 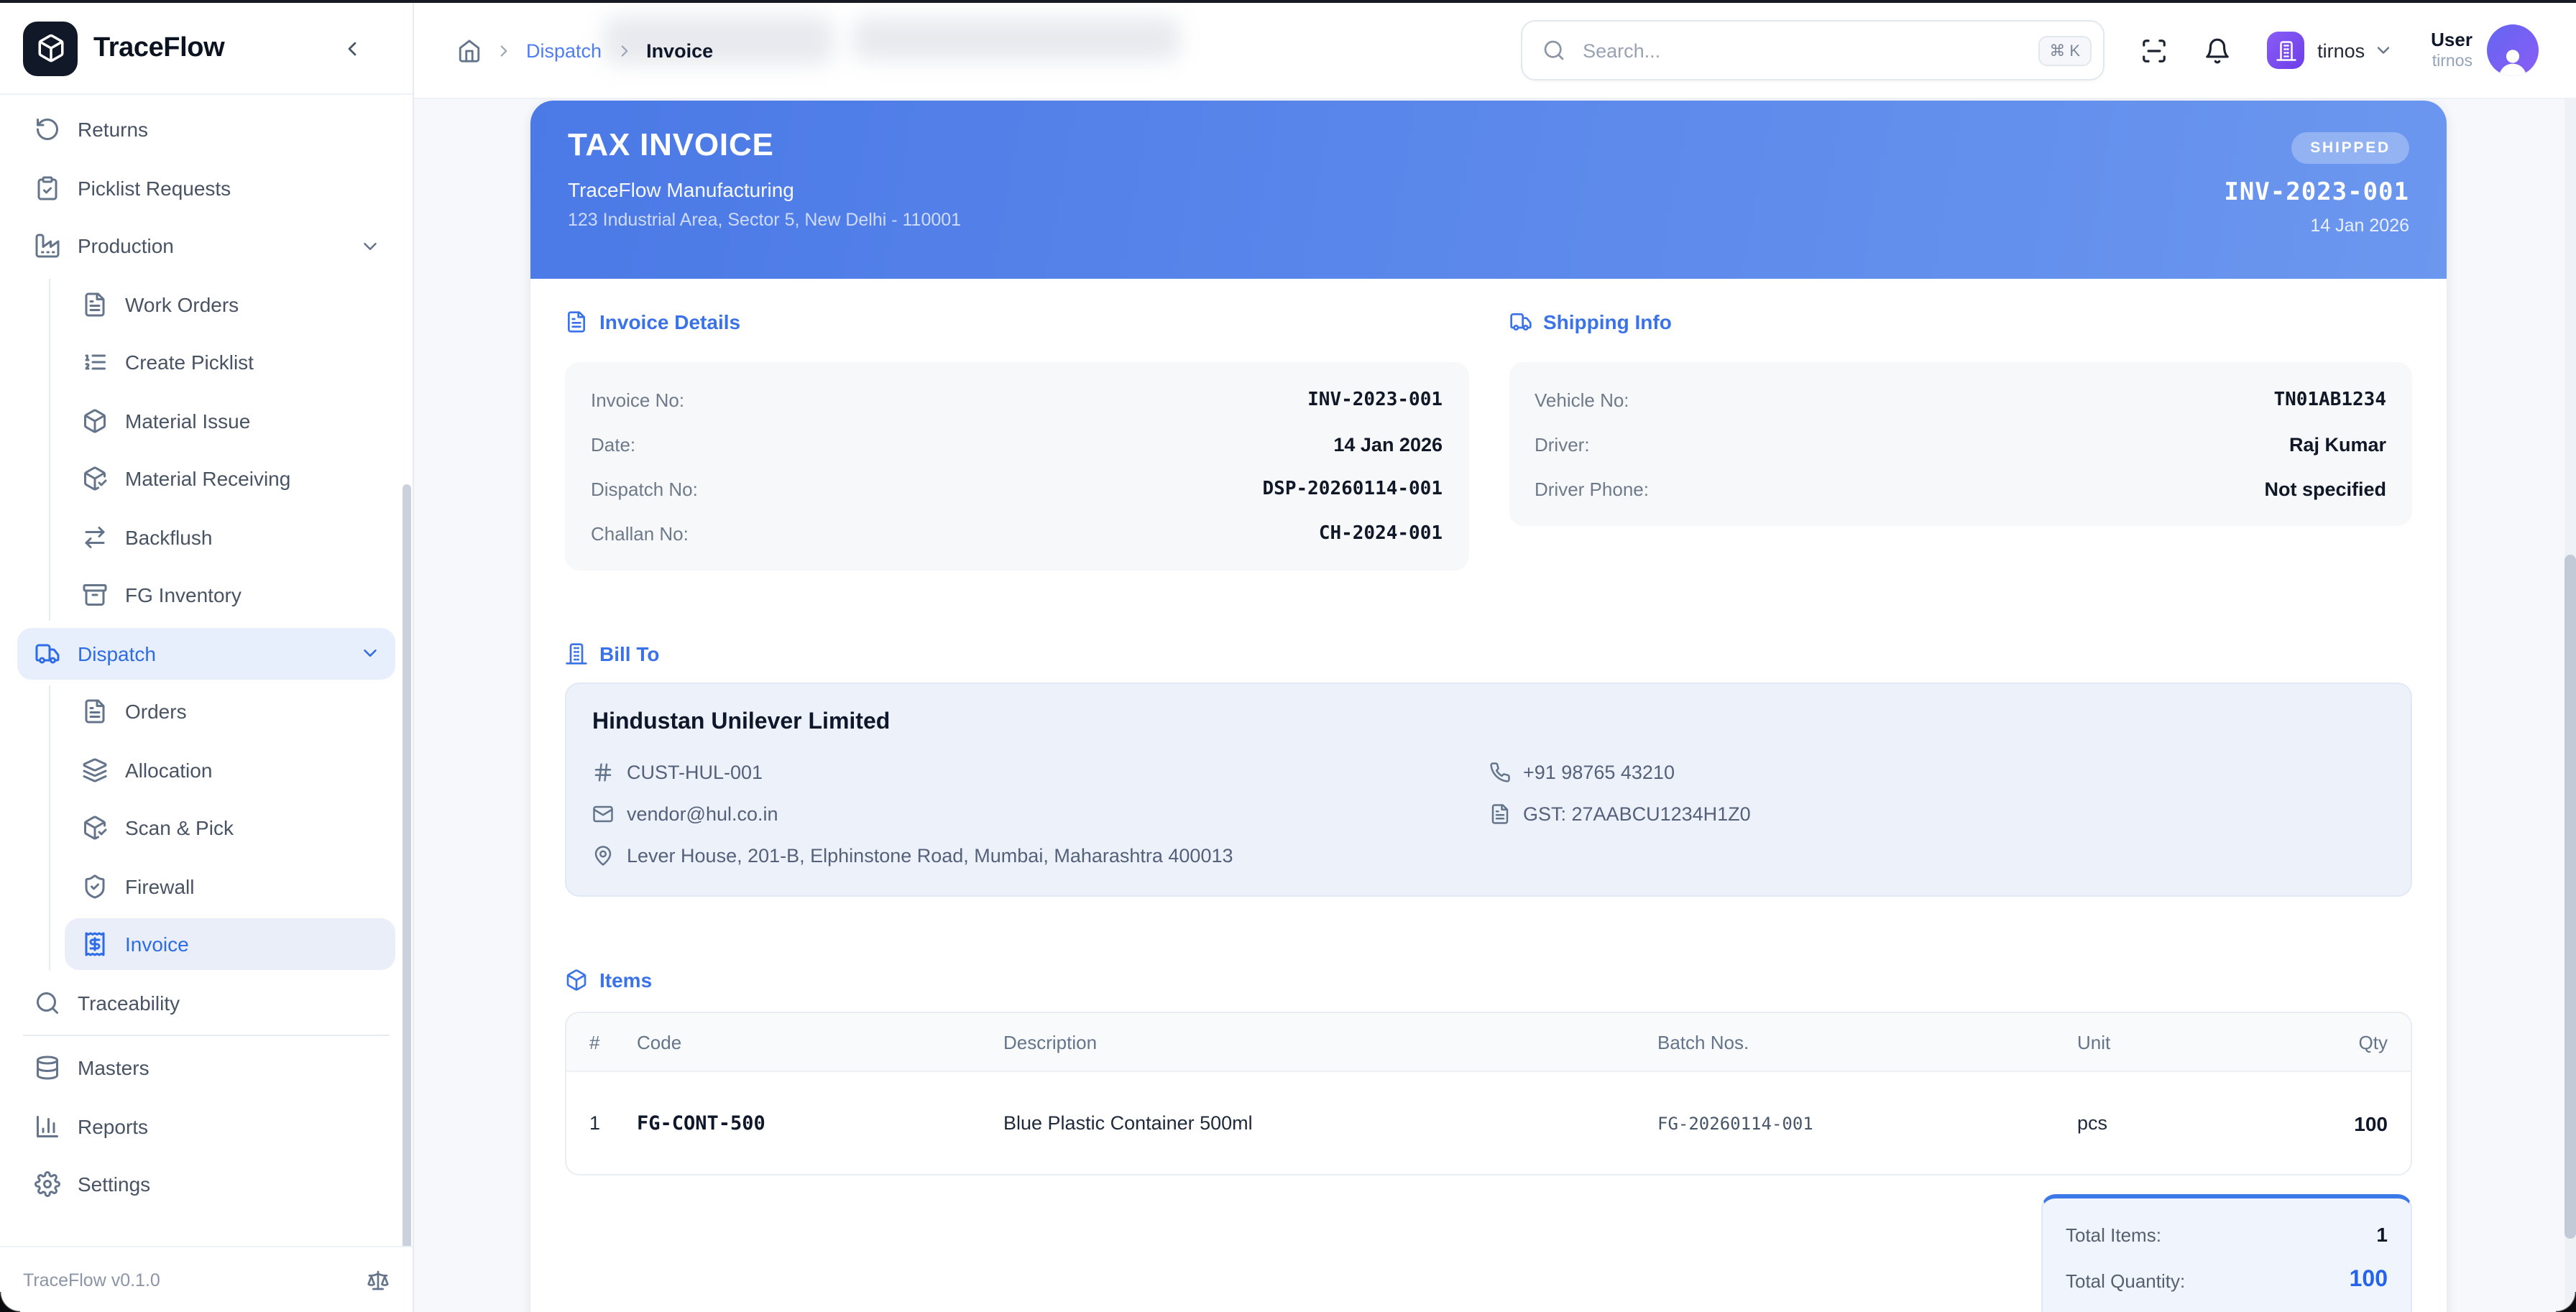 What do you see at coordinates (206, 653) in the screenshot?
I see `sidebar-section-dispatch: Dispatch` at bounding box center [206, 653].